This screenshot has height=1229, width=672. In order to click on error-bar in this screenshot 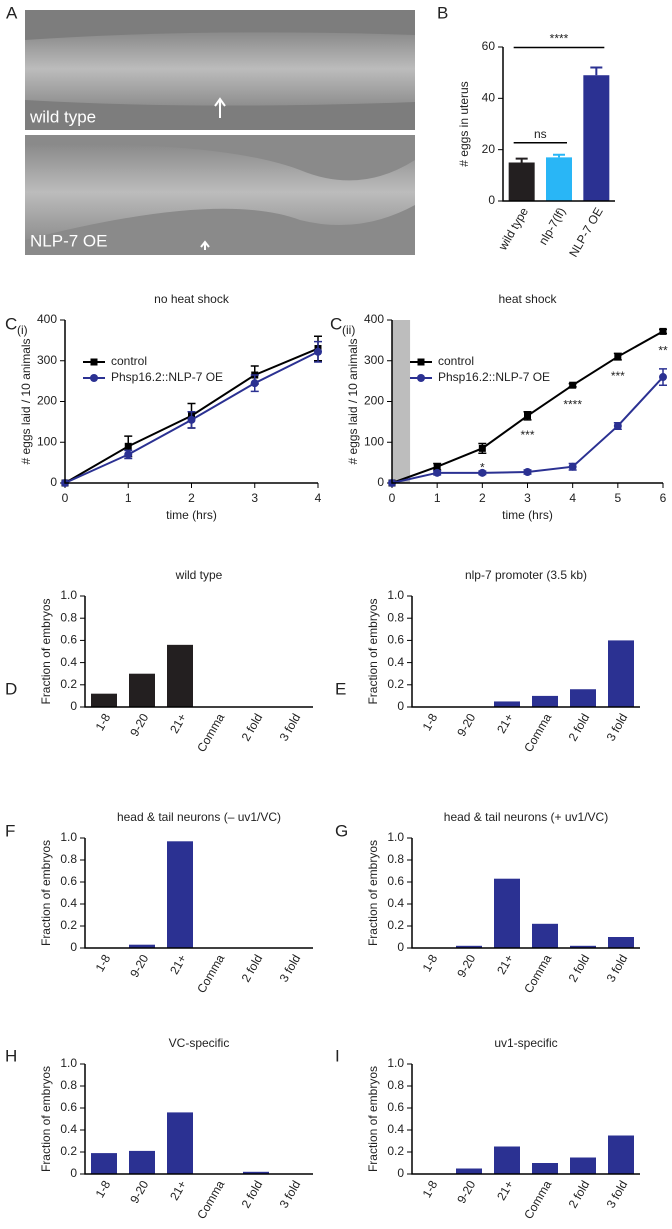, I will do `click(521, 160)`.